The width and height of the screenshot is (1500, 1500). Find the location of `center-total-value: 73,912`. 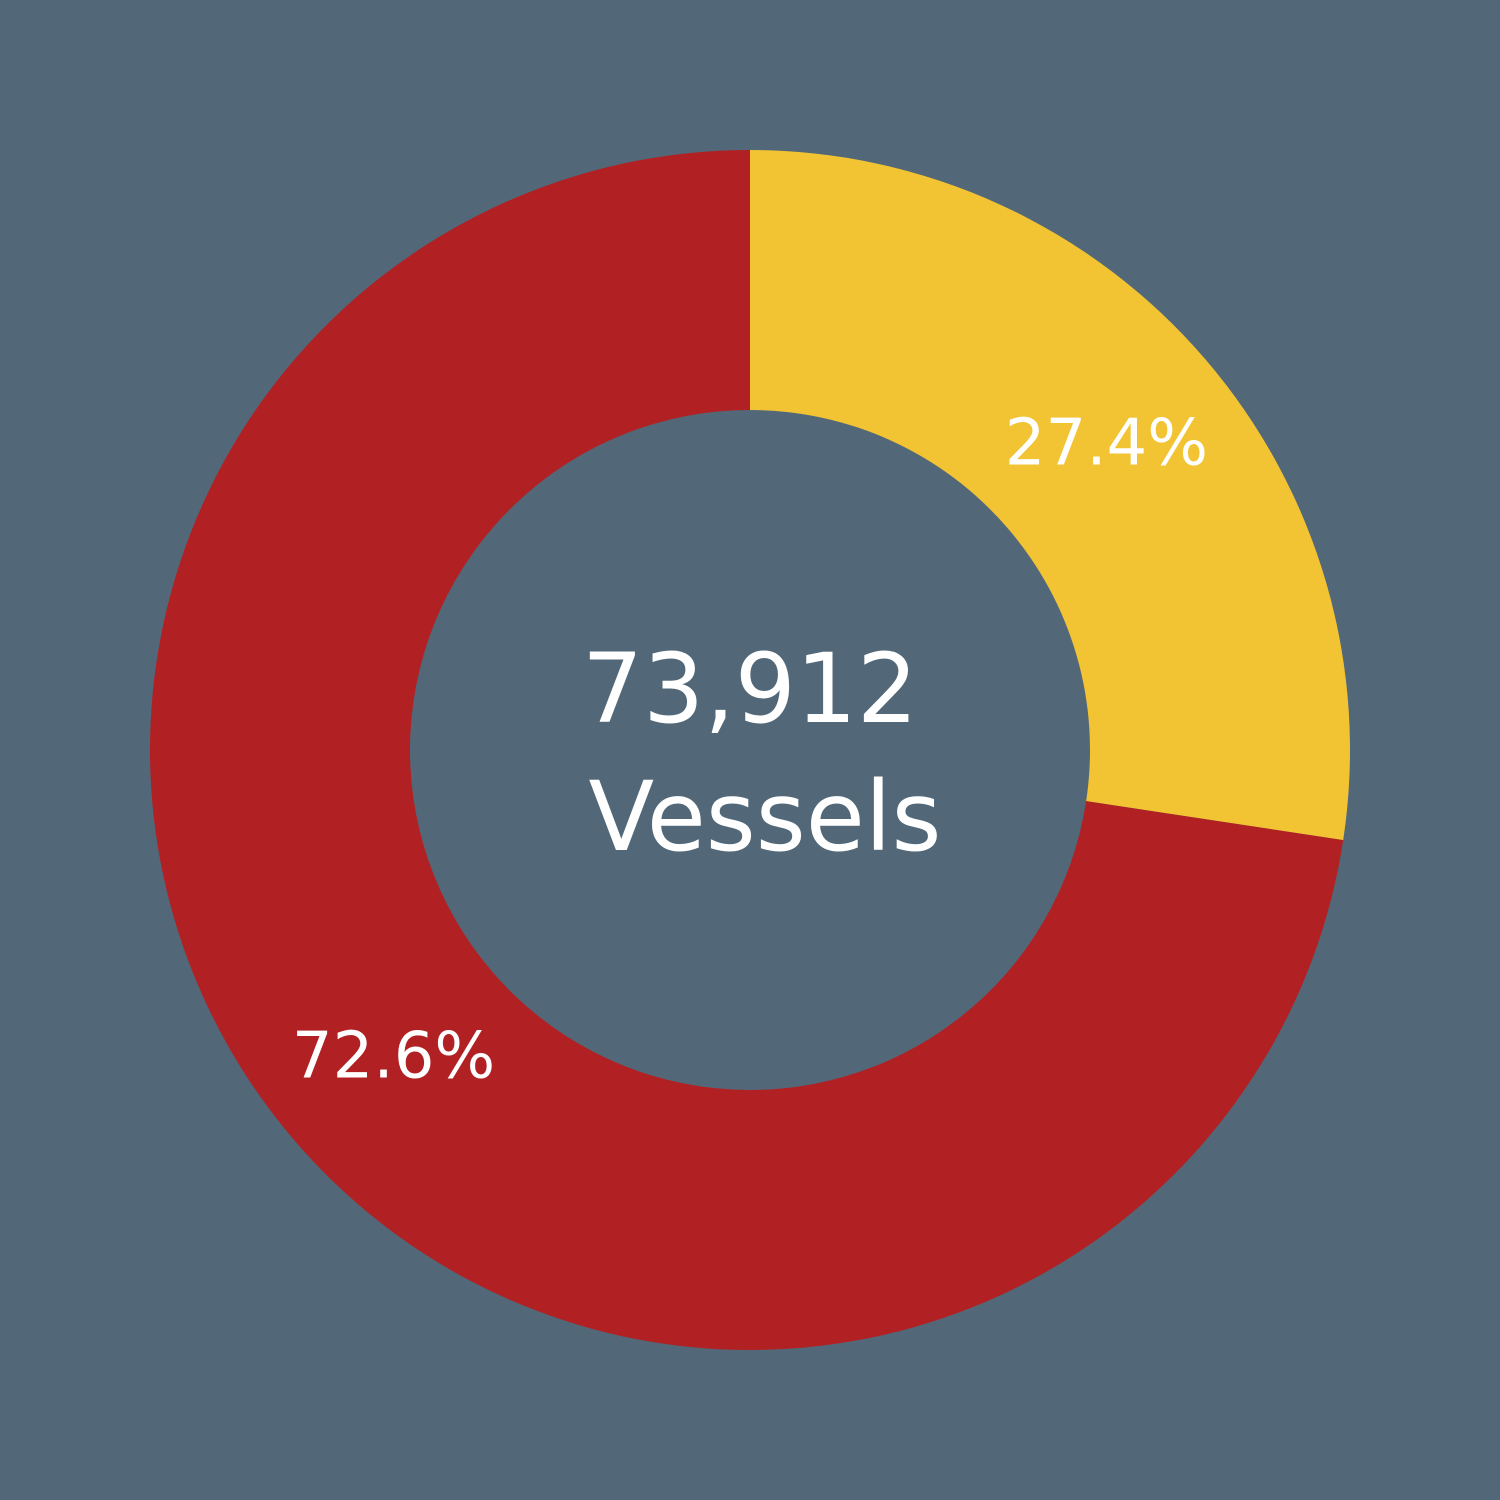

center-total-value: 73,912 is located at coordinates (750, 689).